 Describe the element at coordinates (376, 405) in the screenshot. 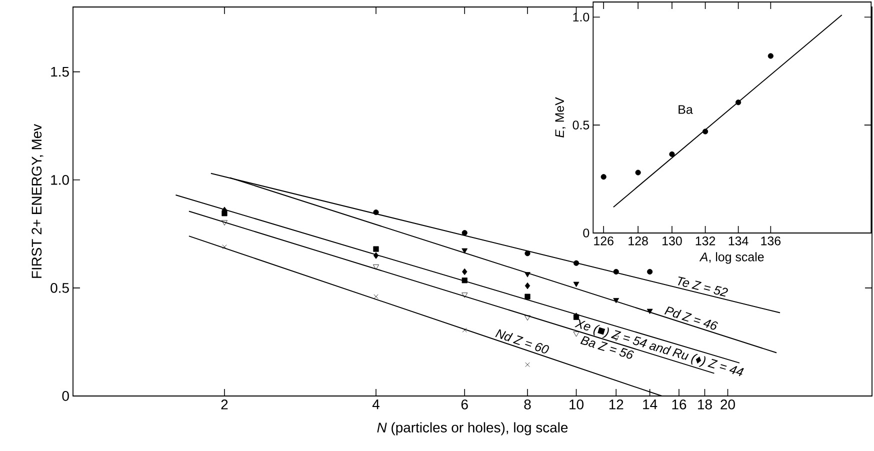

I see `x-tick-label: 4` at that location.